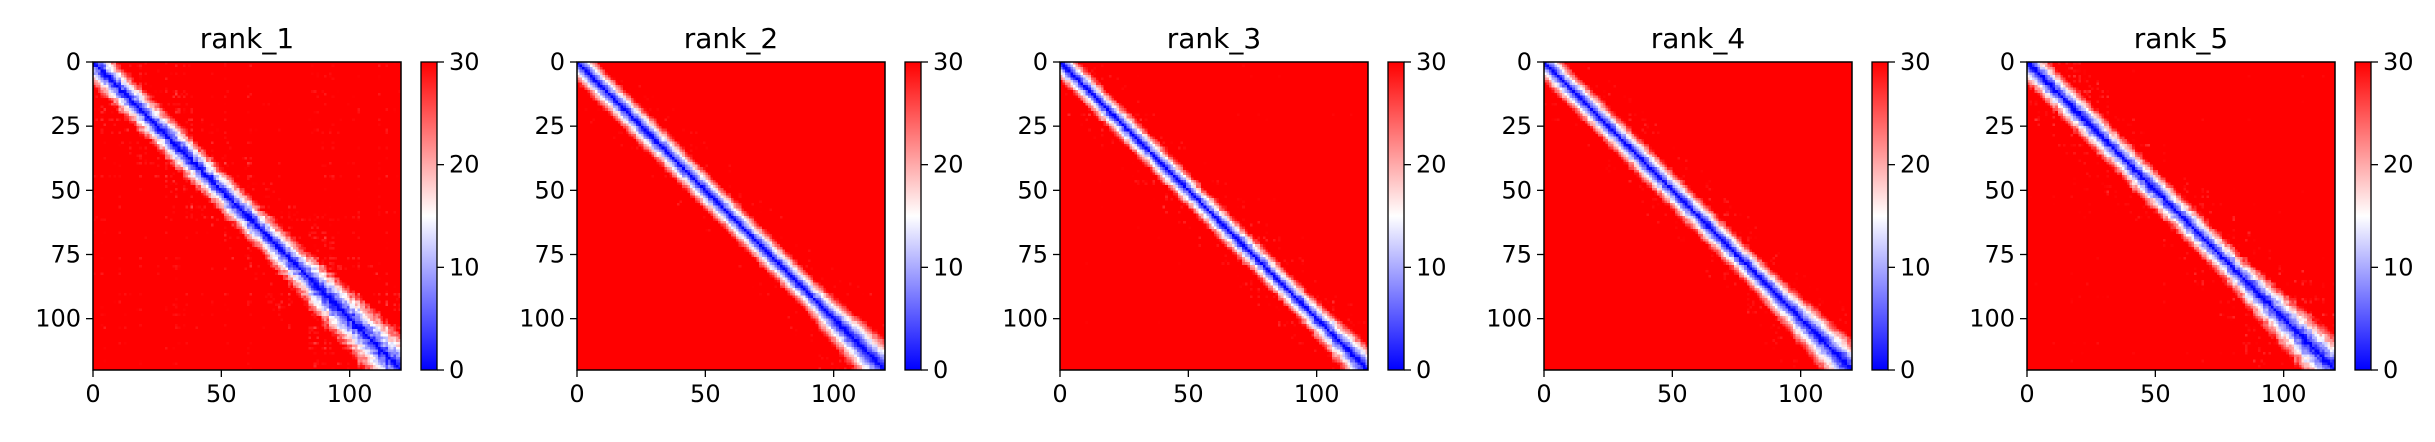  What do you see at coordinates (1214, 38) in the screenshot?
I see `chart-title: rank_3` at bounding box center [1214, 38].